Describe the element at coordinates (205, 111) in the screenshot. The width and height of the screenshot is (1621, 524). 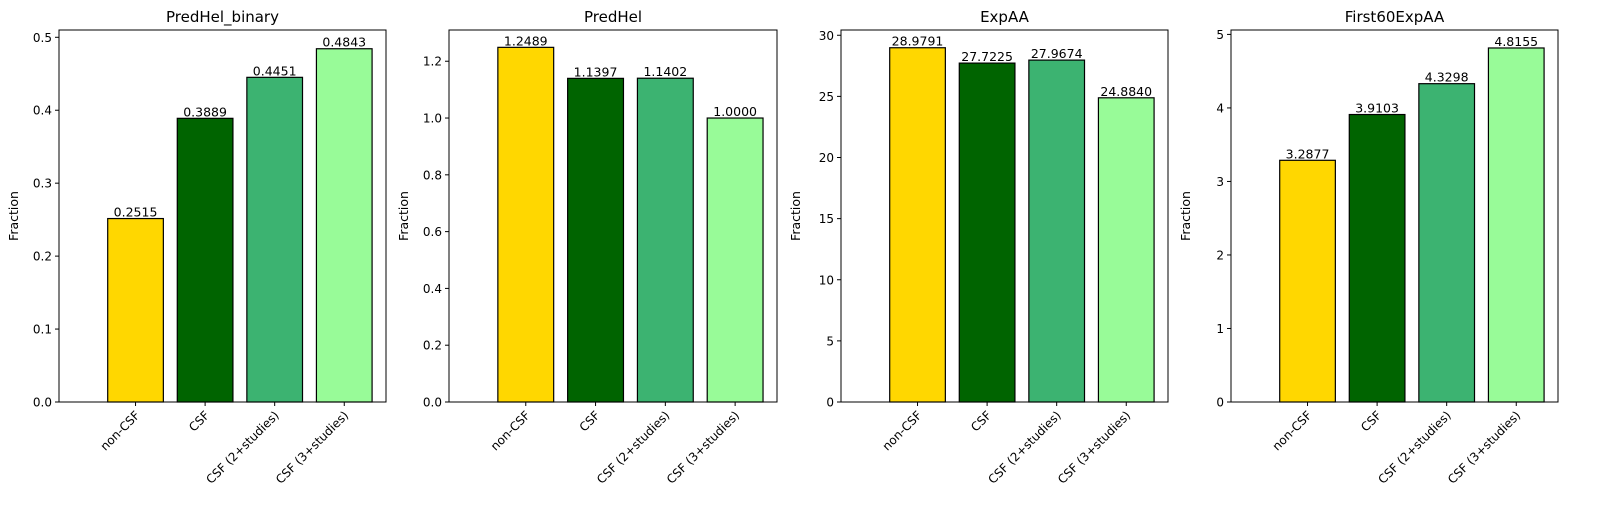
I see `bar-value-label: 0.3889` at that location.